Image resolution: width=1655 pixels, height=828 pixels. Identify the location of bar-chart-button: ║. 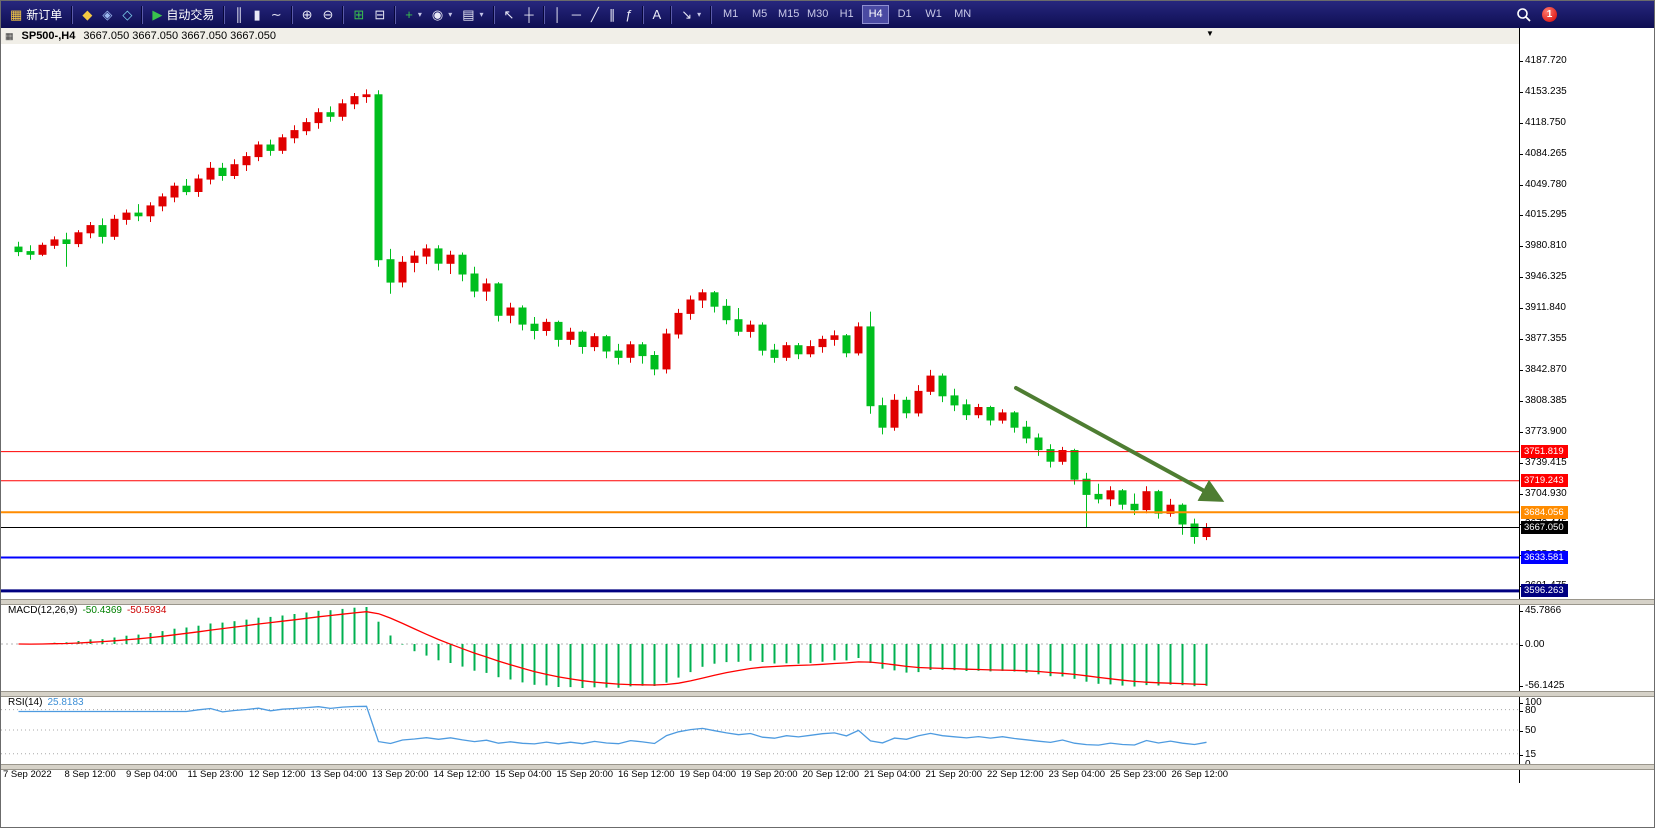
(238, 14).